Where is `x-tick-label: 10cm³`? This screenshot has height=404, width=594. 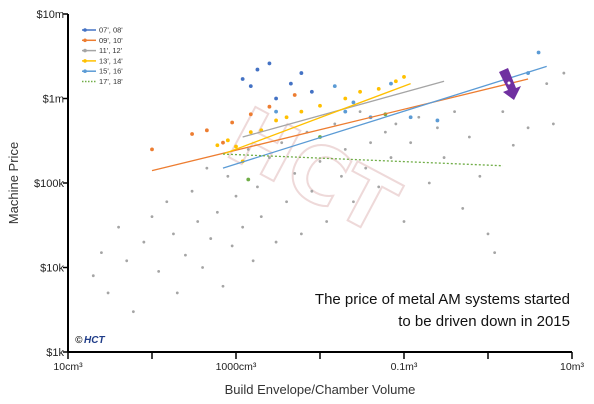
x-tick-label: 10cm³ is located at coordinates (68, 367).